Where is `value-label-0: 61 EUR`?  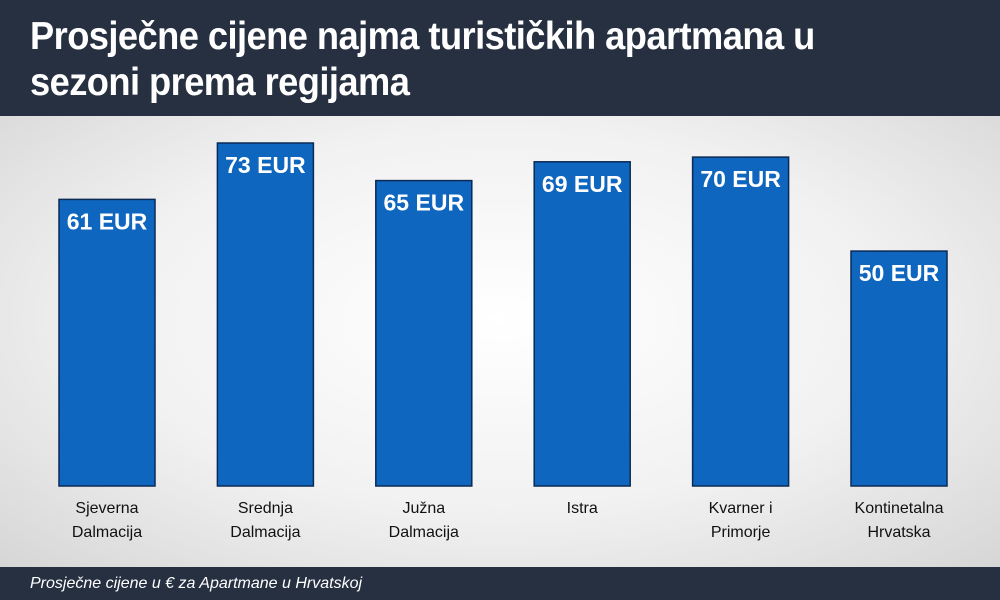
value-label-0: 61 EUR is located at coordinates (107, 221).